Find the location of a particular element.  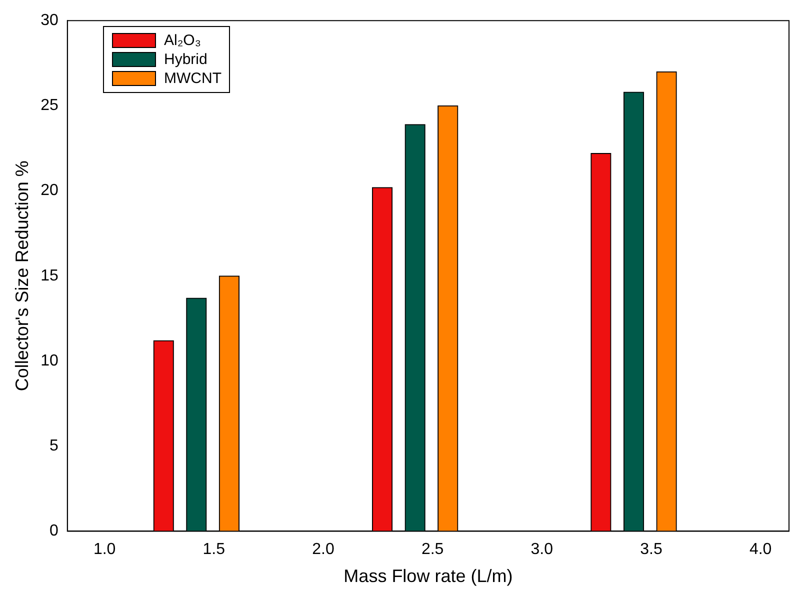

x-tick-label: 3.5 is located at coordinates (651, 549).